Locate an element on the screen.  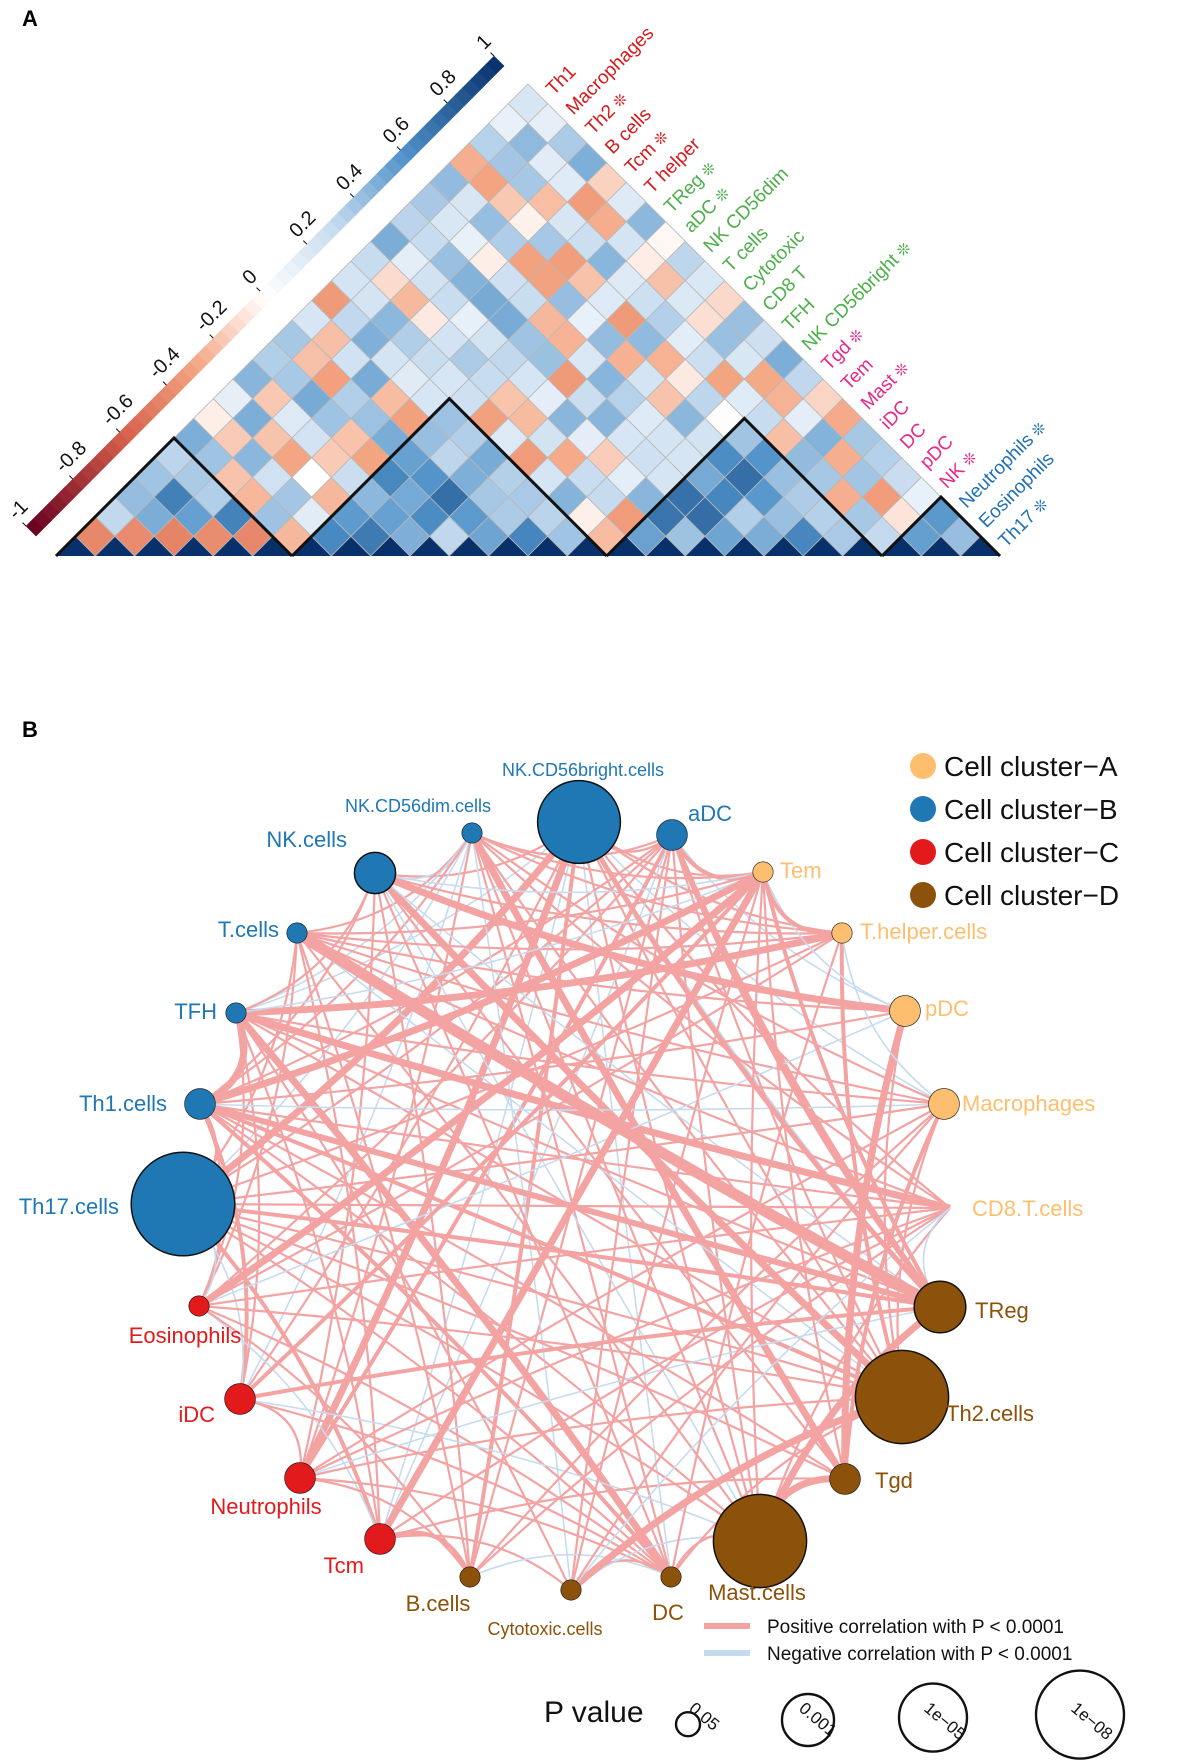
mask is located at coordinates (533, 571).